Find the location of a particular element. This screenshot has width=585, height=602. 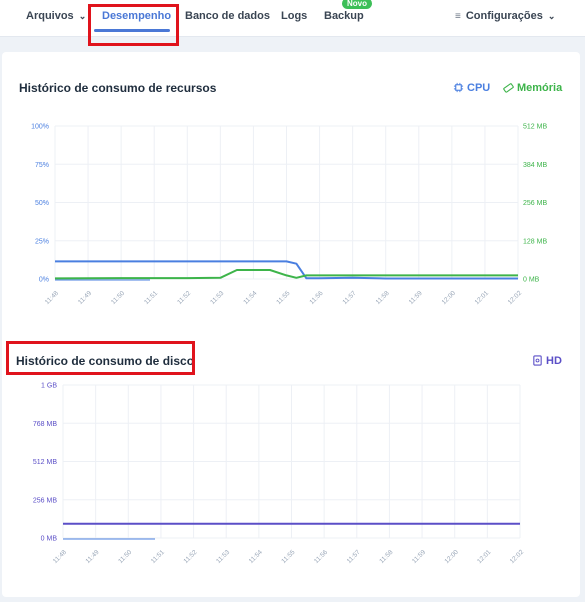

y2-tick-label: 128 MB is located at coordinates (535, 241).